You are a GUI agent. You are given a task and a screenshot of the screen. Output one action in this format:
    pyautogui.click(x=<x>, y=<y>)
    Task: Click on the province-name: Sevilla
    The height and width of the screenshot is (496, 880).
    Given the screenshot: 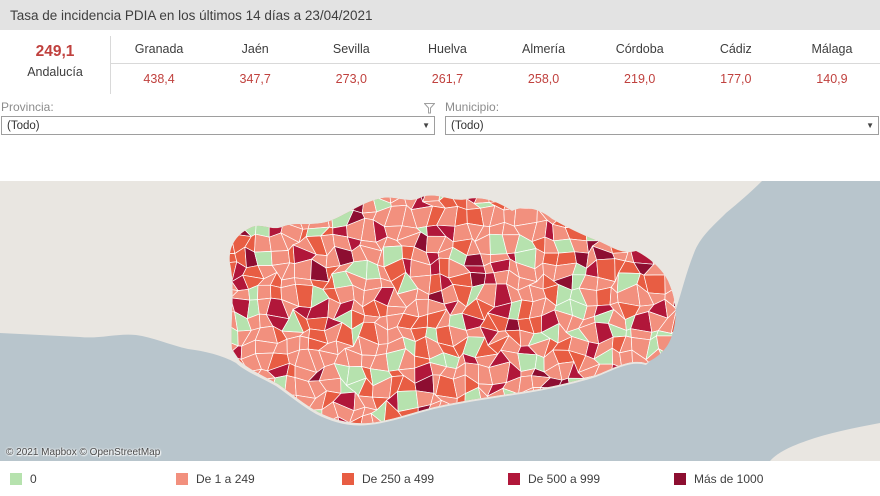 What is the action you would take?
    pyautogui.click(x=351, y=50)
    